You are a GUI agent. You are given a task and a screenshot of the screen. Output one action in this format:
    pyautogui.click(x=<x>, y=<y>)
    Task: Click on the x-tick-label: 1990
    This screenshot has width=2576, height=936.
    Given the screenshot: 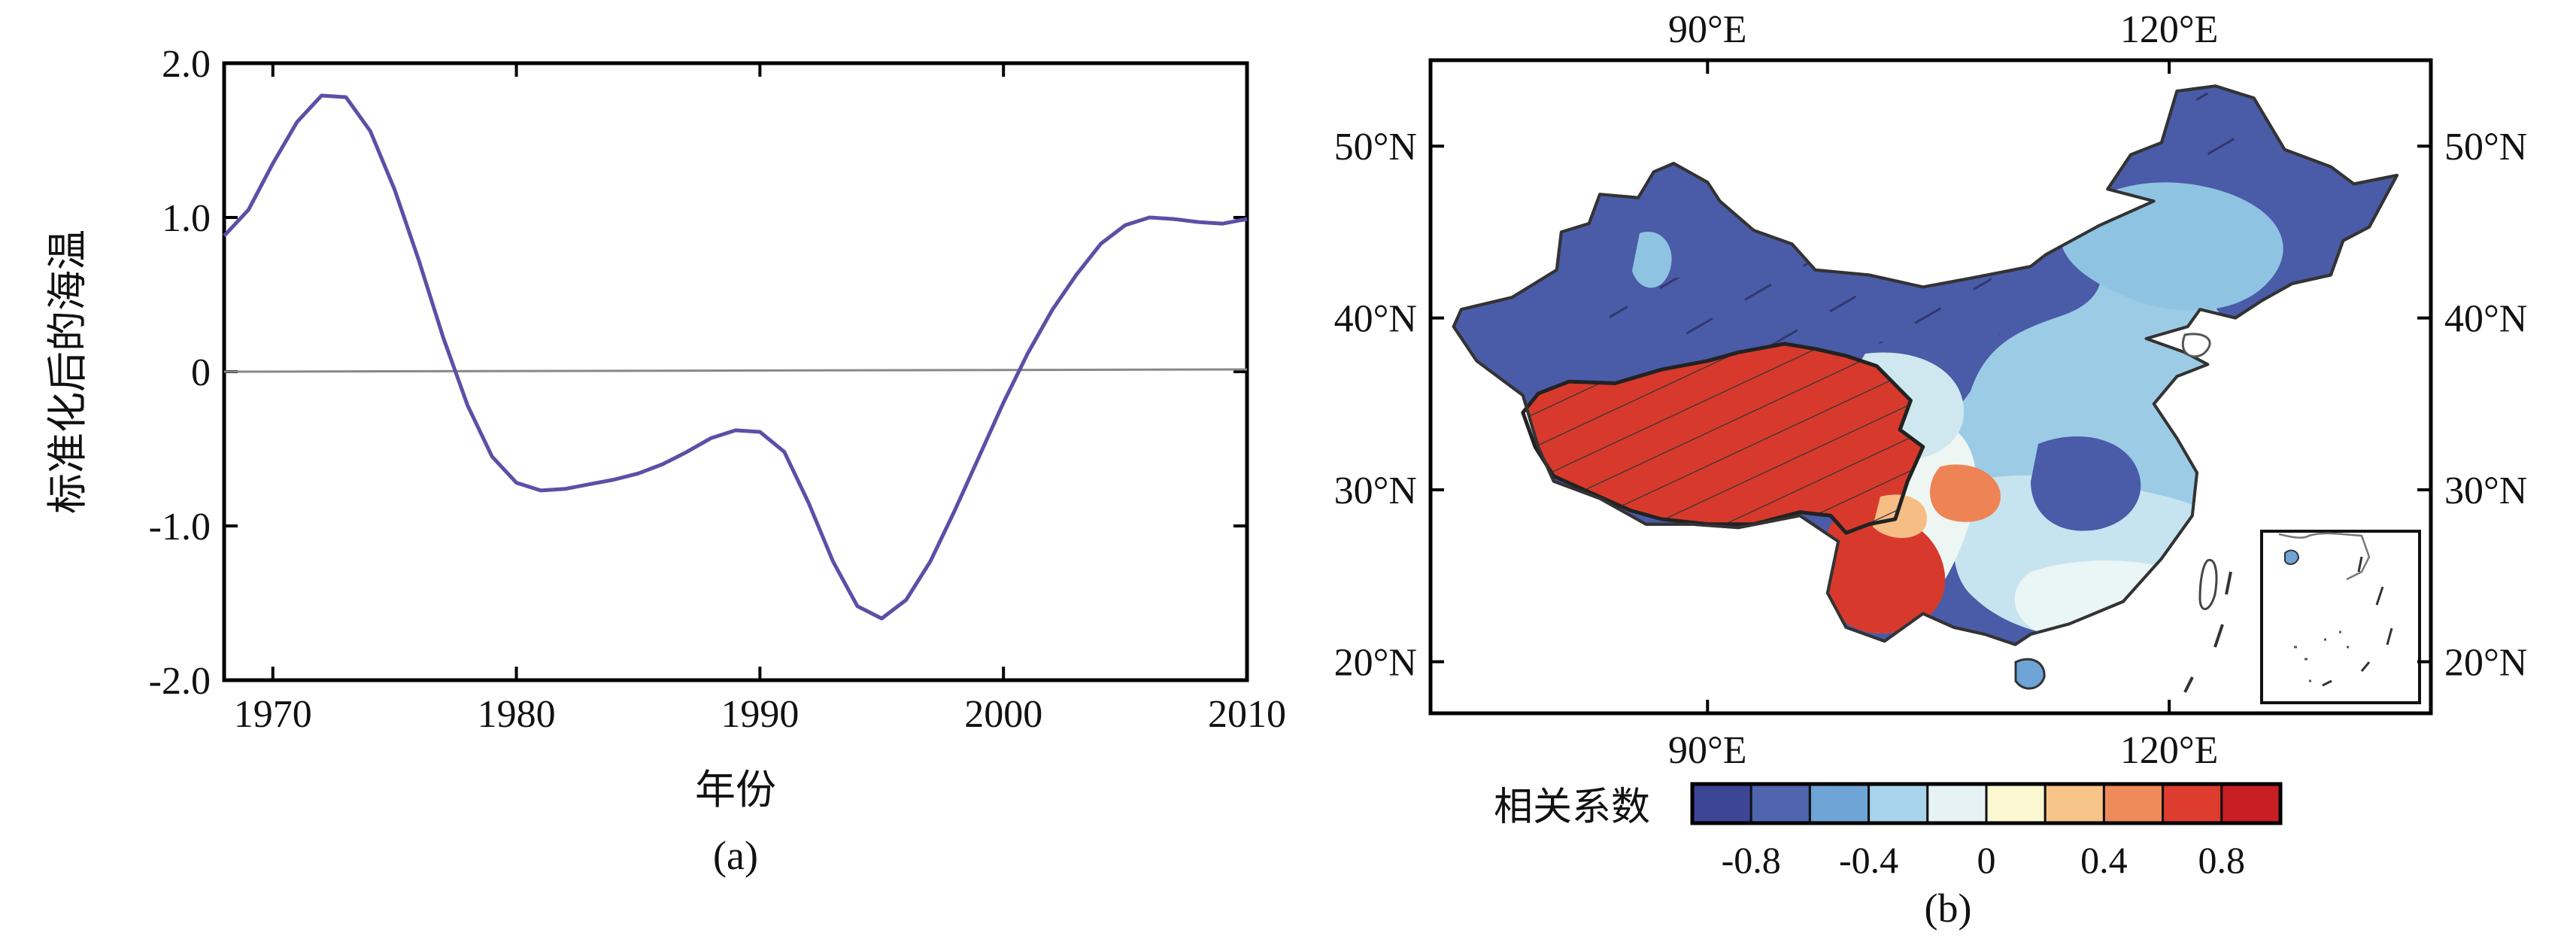 What is the action you would take?
    pyautogui.click(x=760, y=714)
    